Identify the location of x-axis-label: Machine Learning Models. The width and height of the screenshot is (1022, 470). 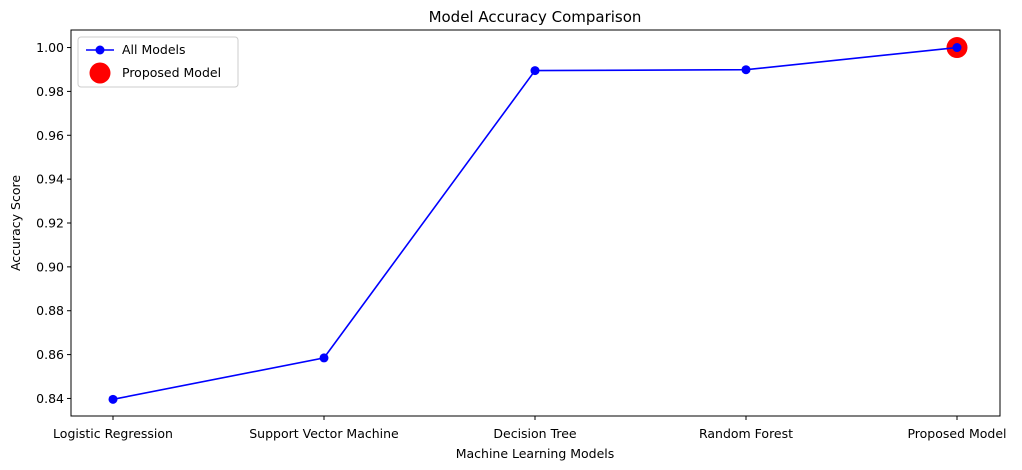
(535, 453).